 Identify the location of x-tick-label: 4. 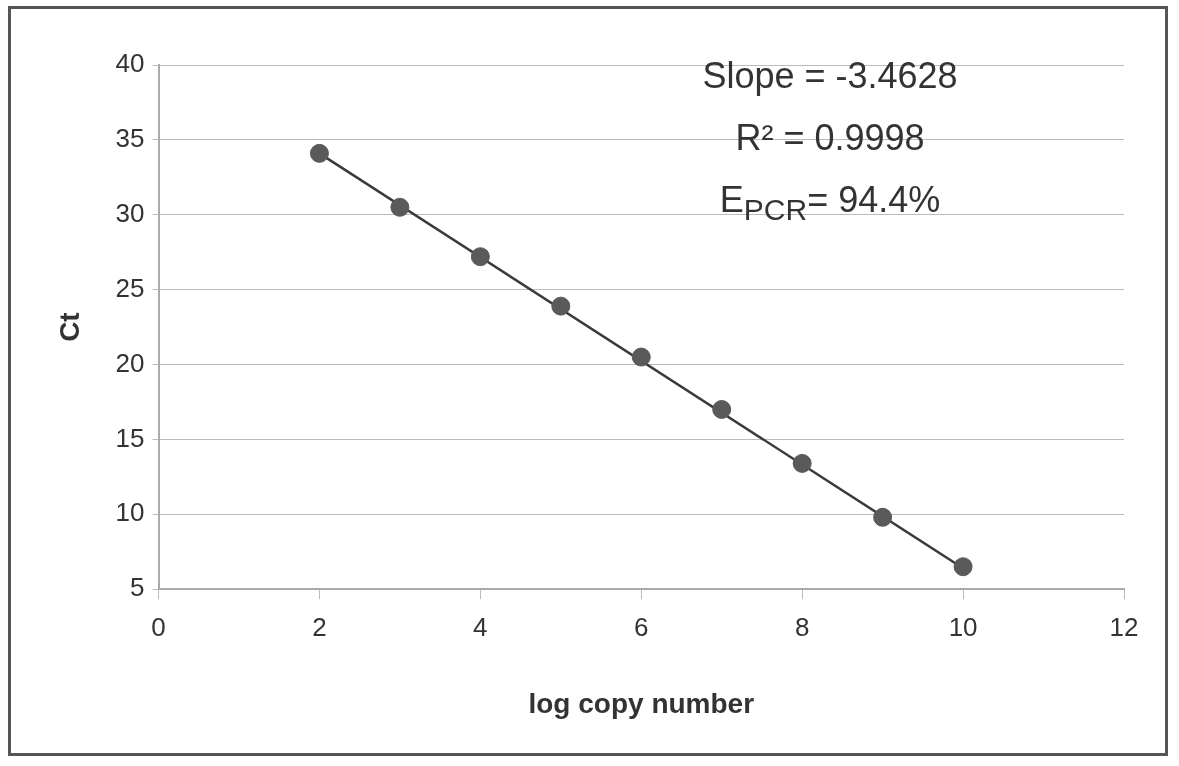
(480, 626).